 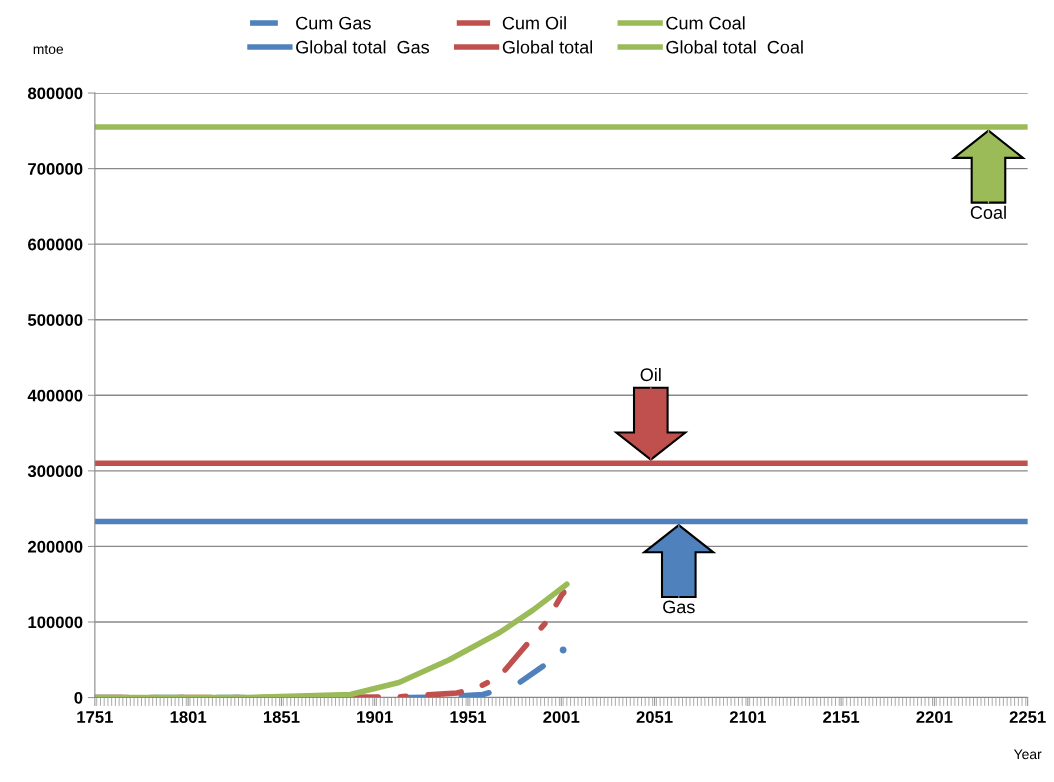 I want to click on legend-label: Global total Gas, so click(x=363, y=47).